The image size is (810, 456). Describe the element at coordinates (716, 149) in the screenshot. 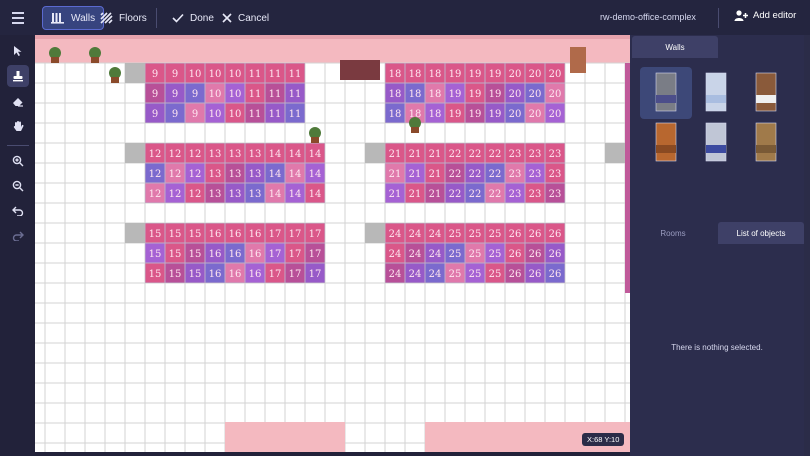

I see `blue-panel-wall-tile-band` at that location.